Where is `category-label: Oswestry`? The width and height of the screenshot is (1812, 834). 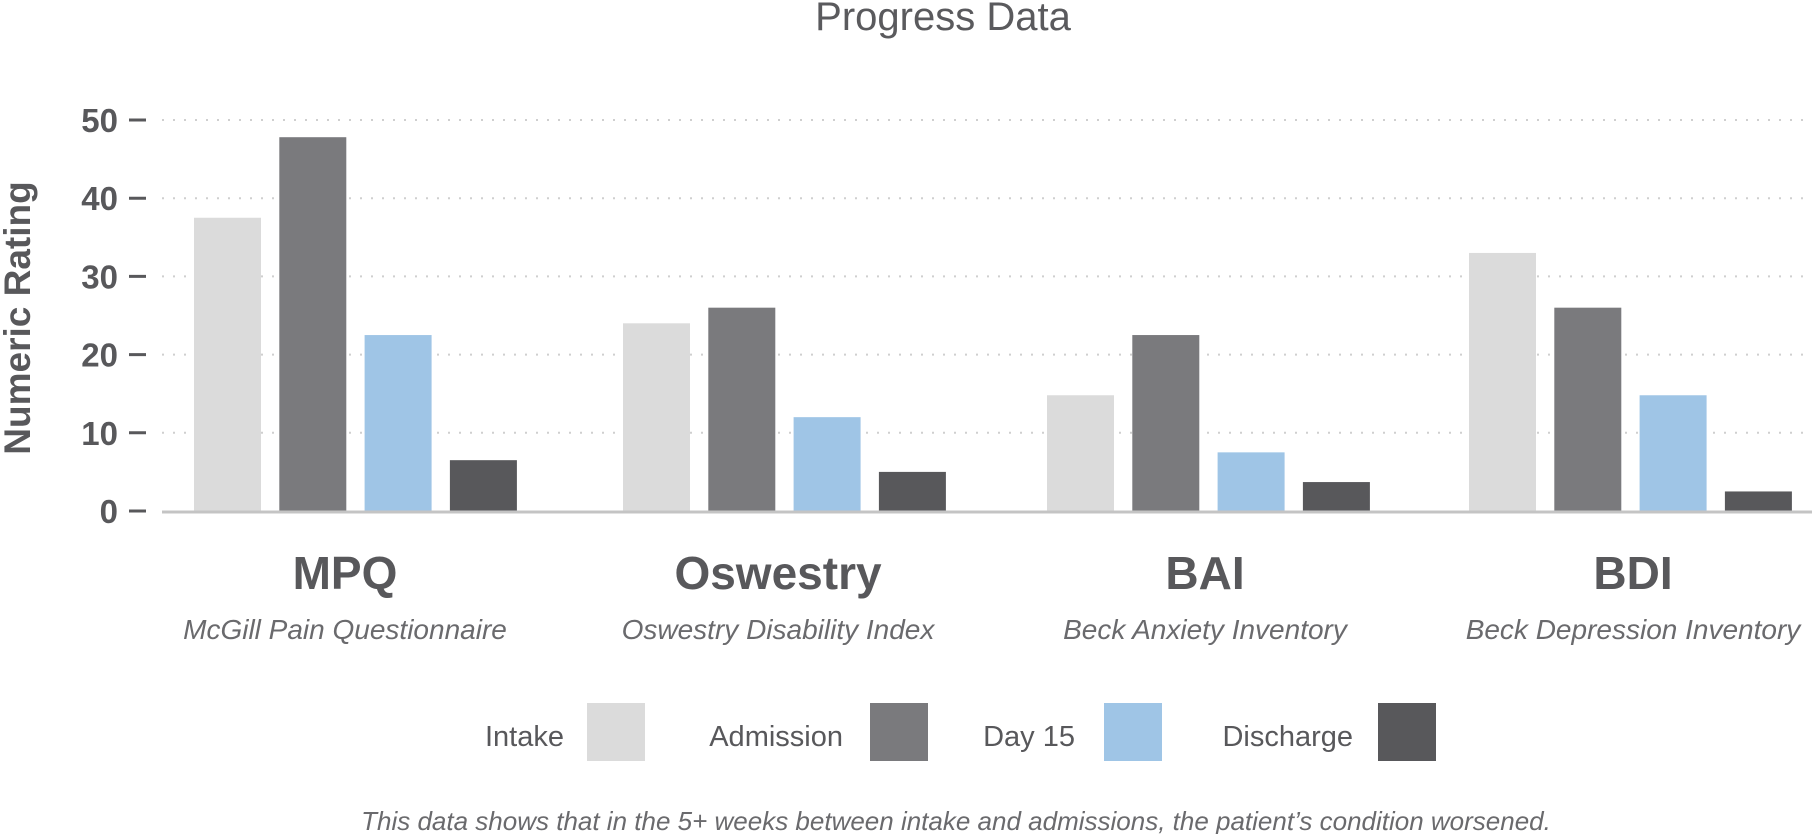
category-label: Oswestry is located at coordinates (778, 573).